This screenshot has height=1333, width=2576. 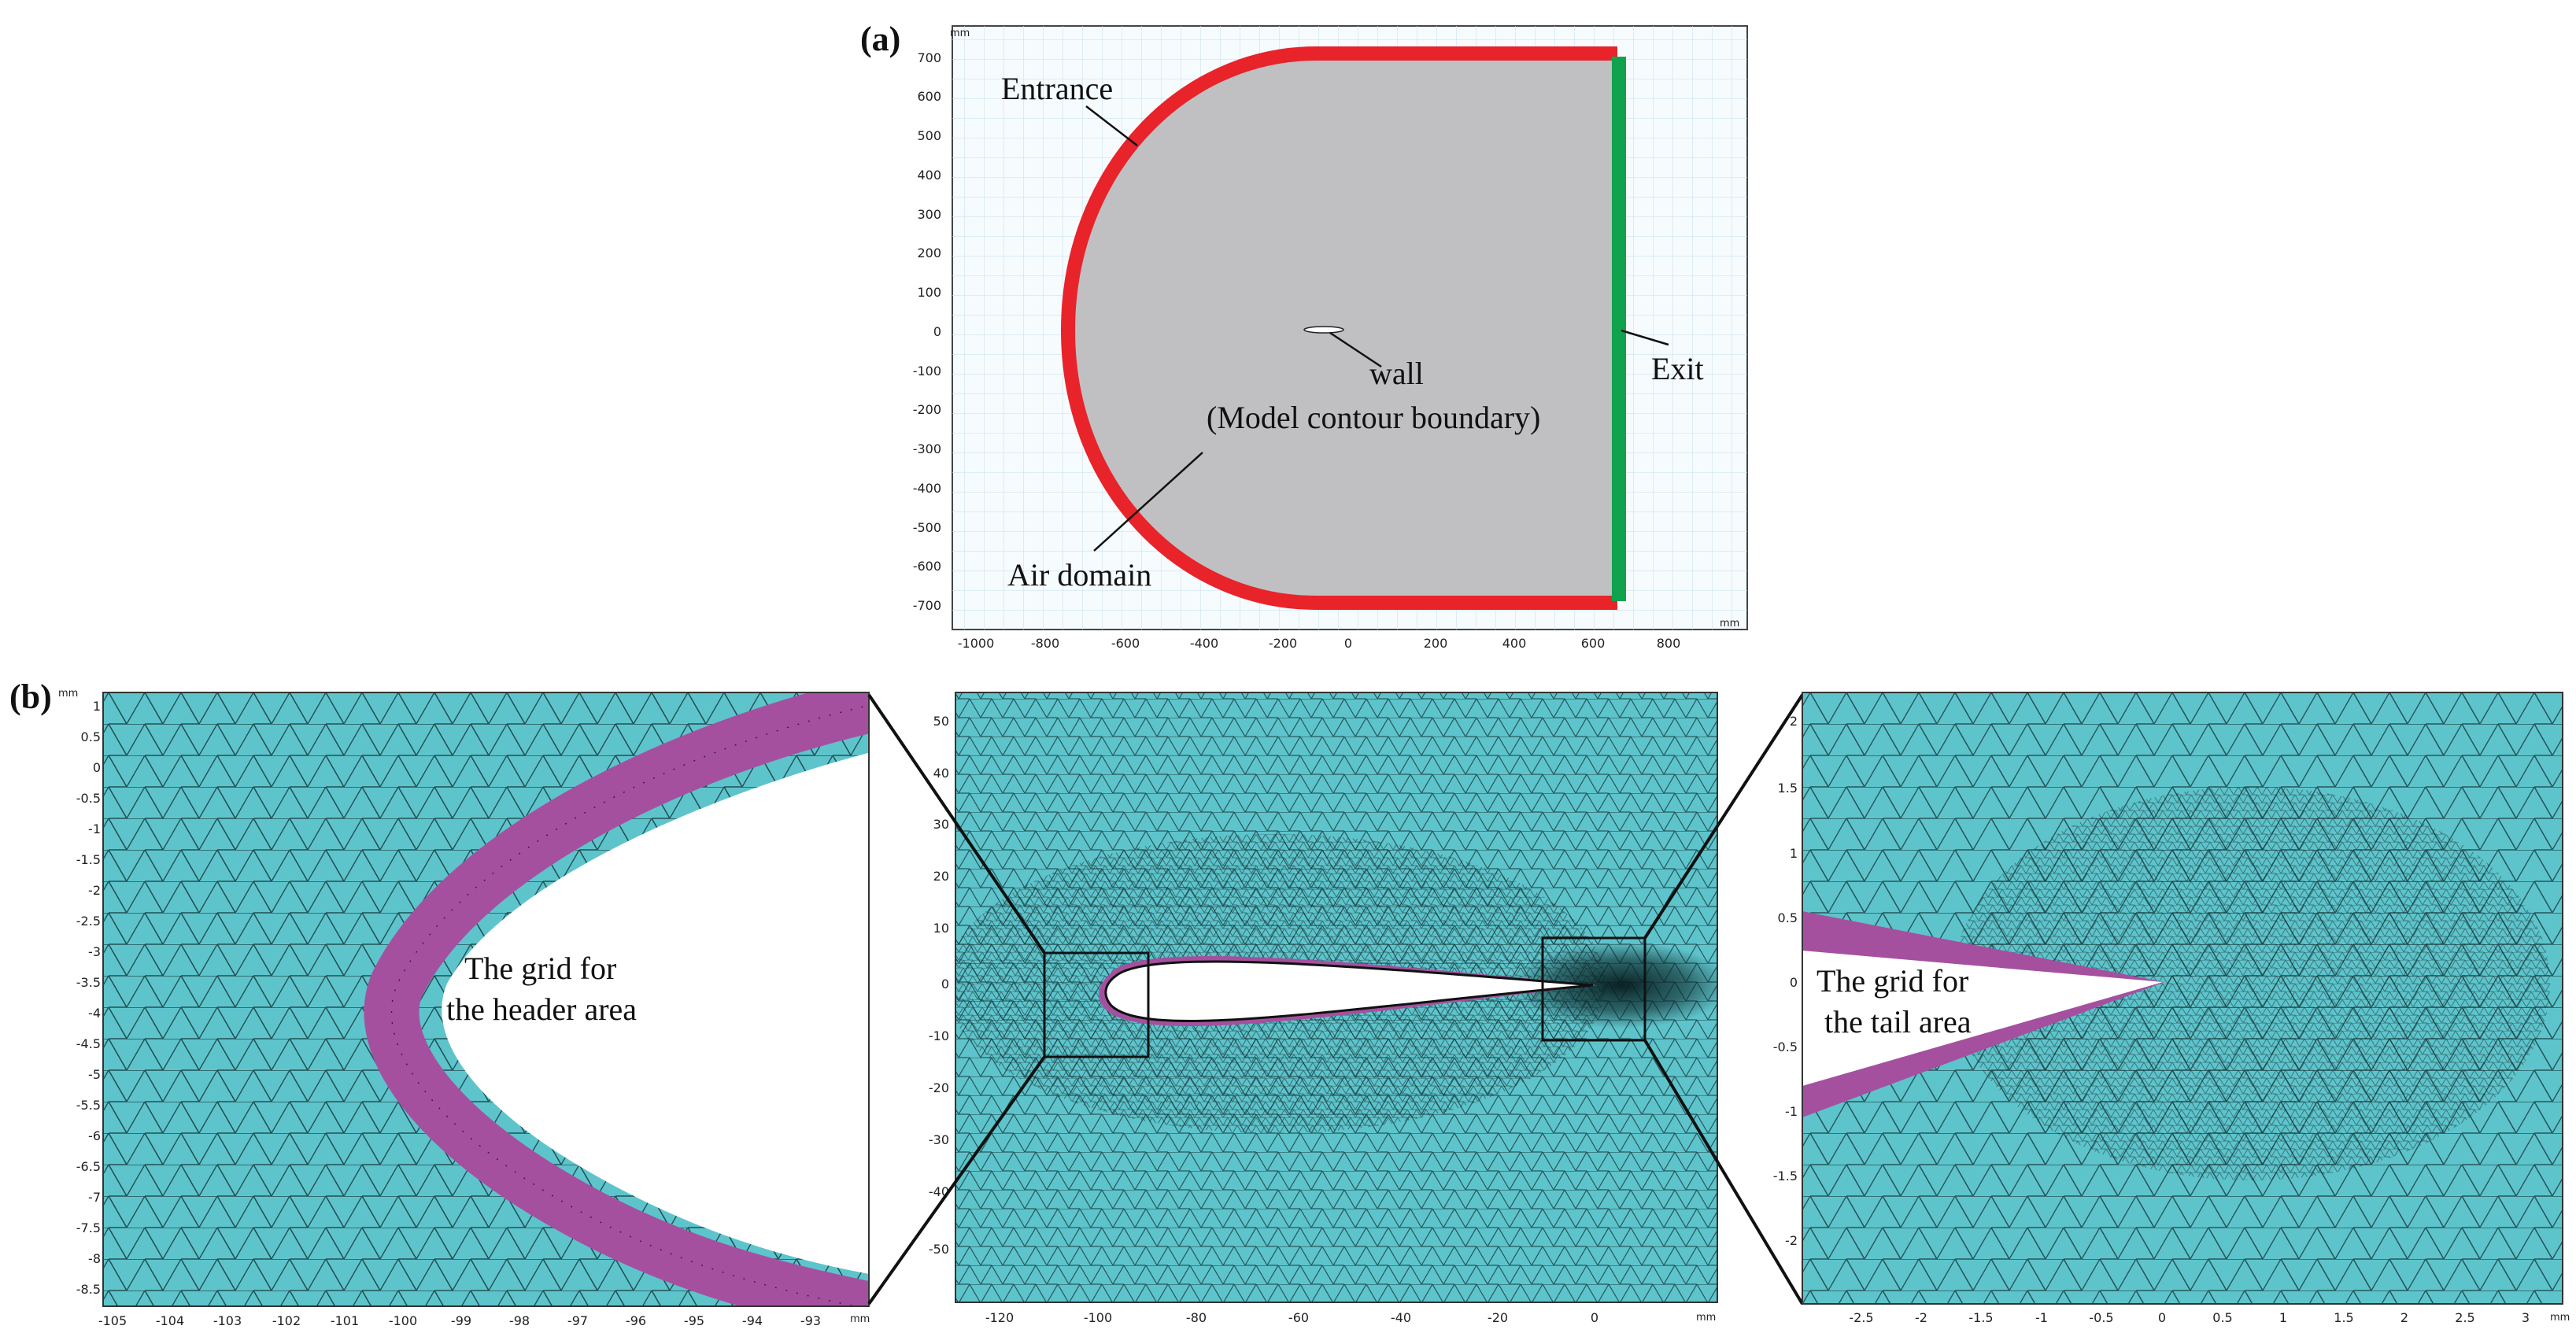 What do you see at coordinates (2162, 1317) in the screenshot?
I see `right-x-0: 0` at bounding box center [2162, 1317].